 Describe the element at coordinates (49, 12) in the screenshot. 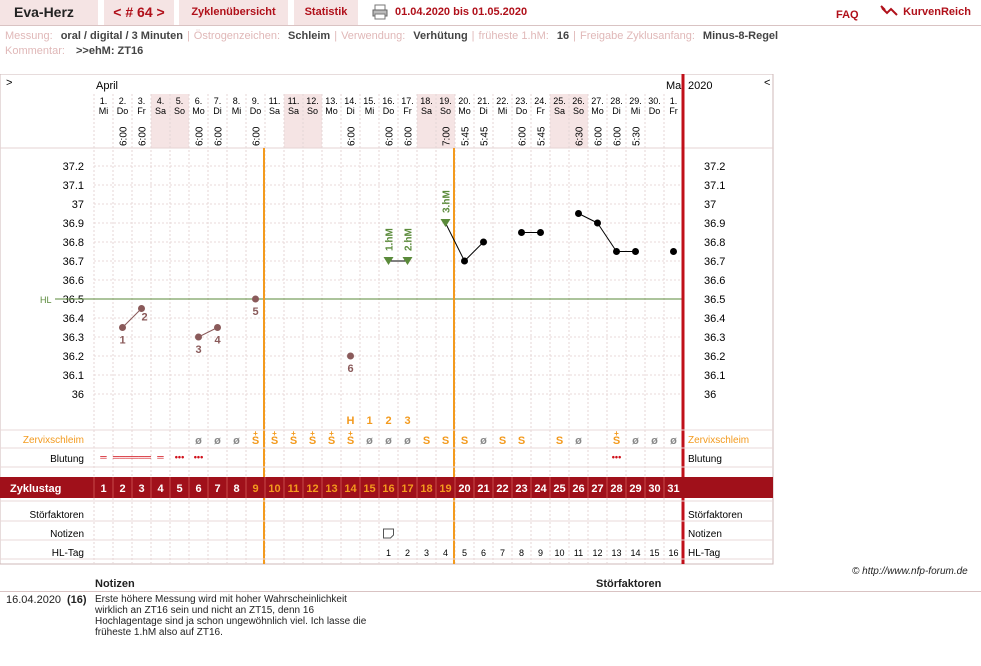

I see `user-name: Eva-Herz` at that location.